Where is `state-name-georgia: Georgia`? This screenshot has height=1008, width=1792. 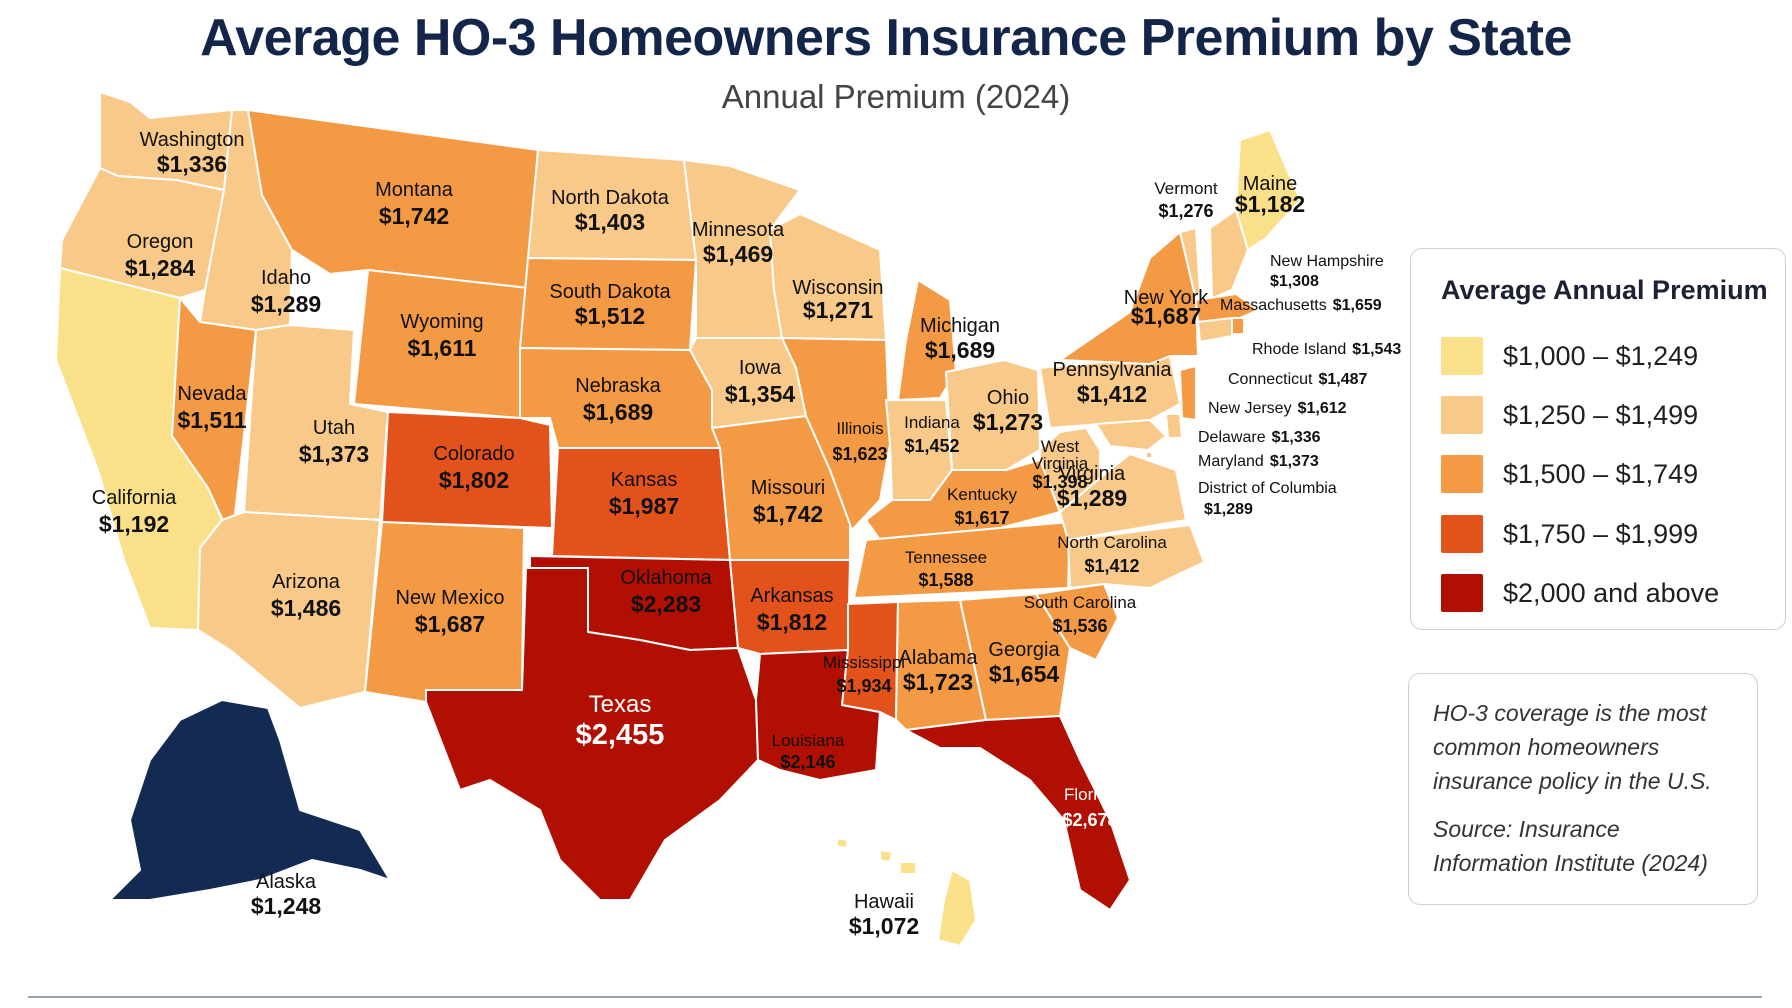
state-name-georgia: Georgia is located at coordinates (1024, 650).